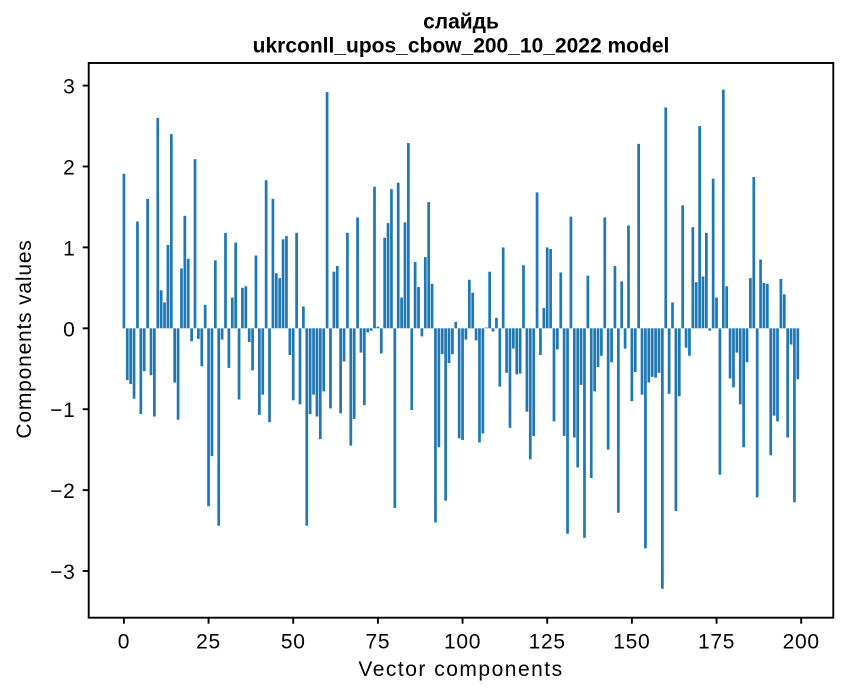 The width and height of the screenshot is (847, 696). Describe the element at coordinates (208, 642) in the screenshot. I see `svg-text: 25` at that location.